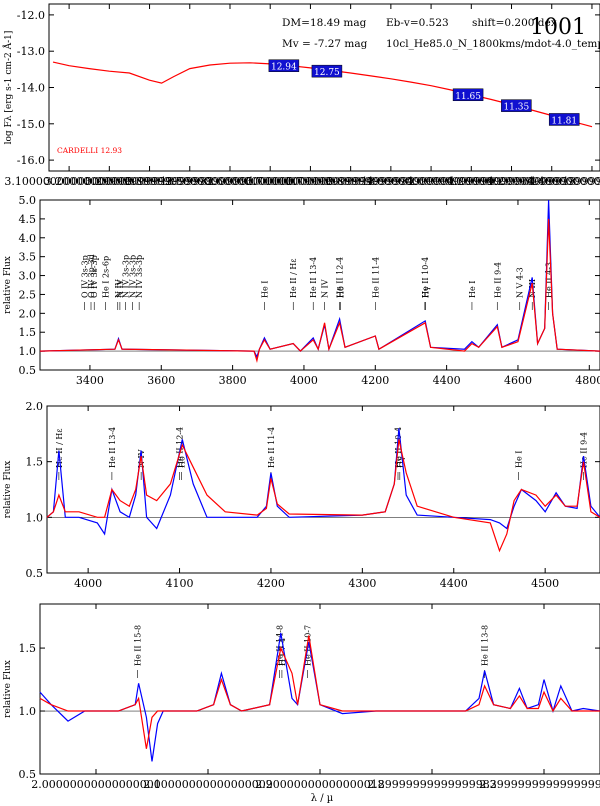 This screenshot has width=600, height=806. What do you see at coordinates (430, 181) in the screenshot?
I see `x-tick-label: 4.00000000000000000` at bounding box center [430, 181].